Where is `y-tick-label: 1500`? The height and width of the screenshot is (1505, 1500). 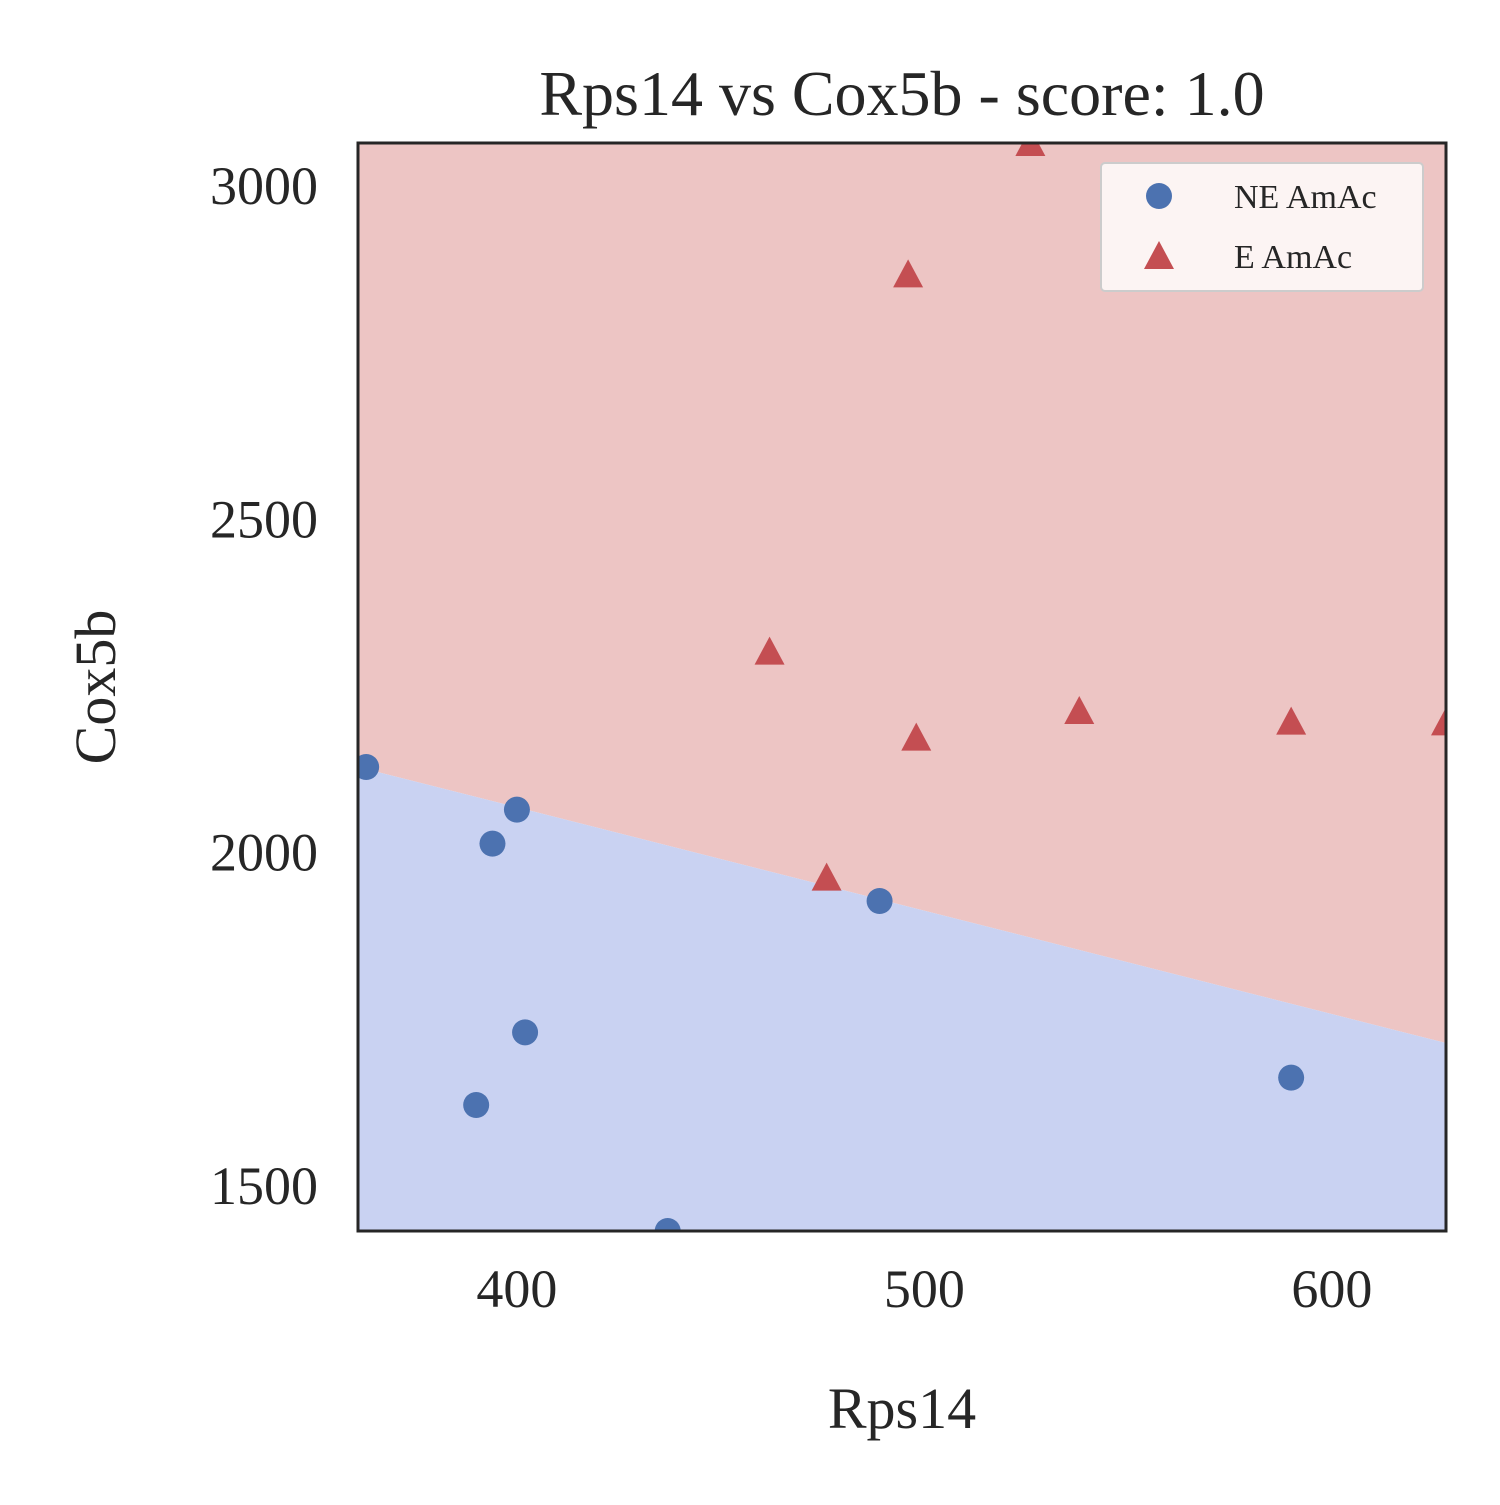
y-tick-label: 1500 is located at coordinates (264, 1186).